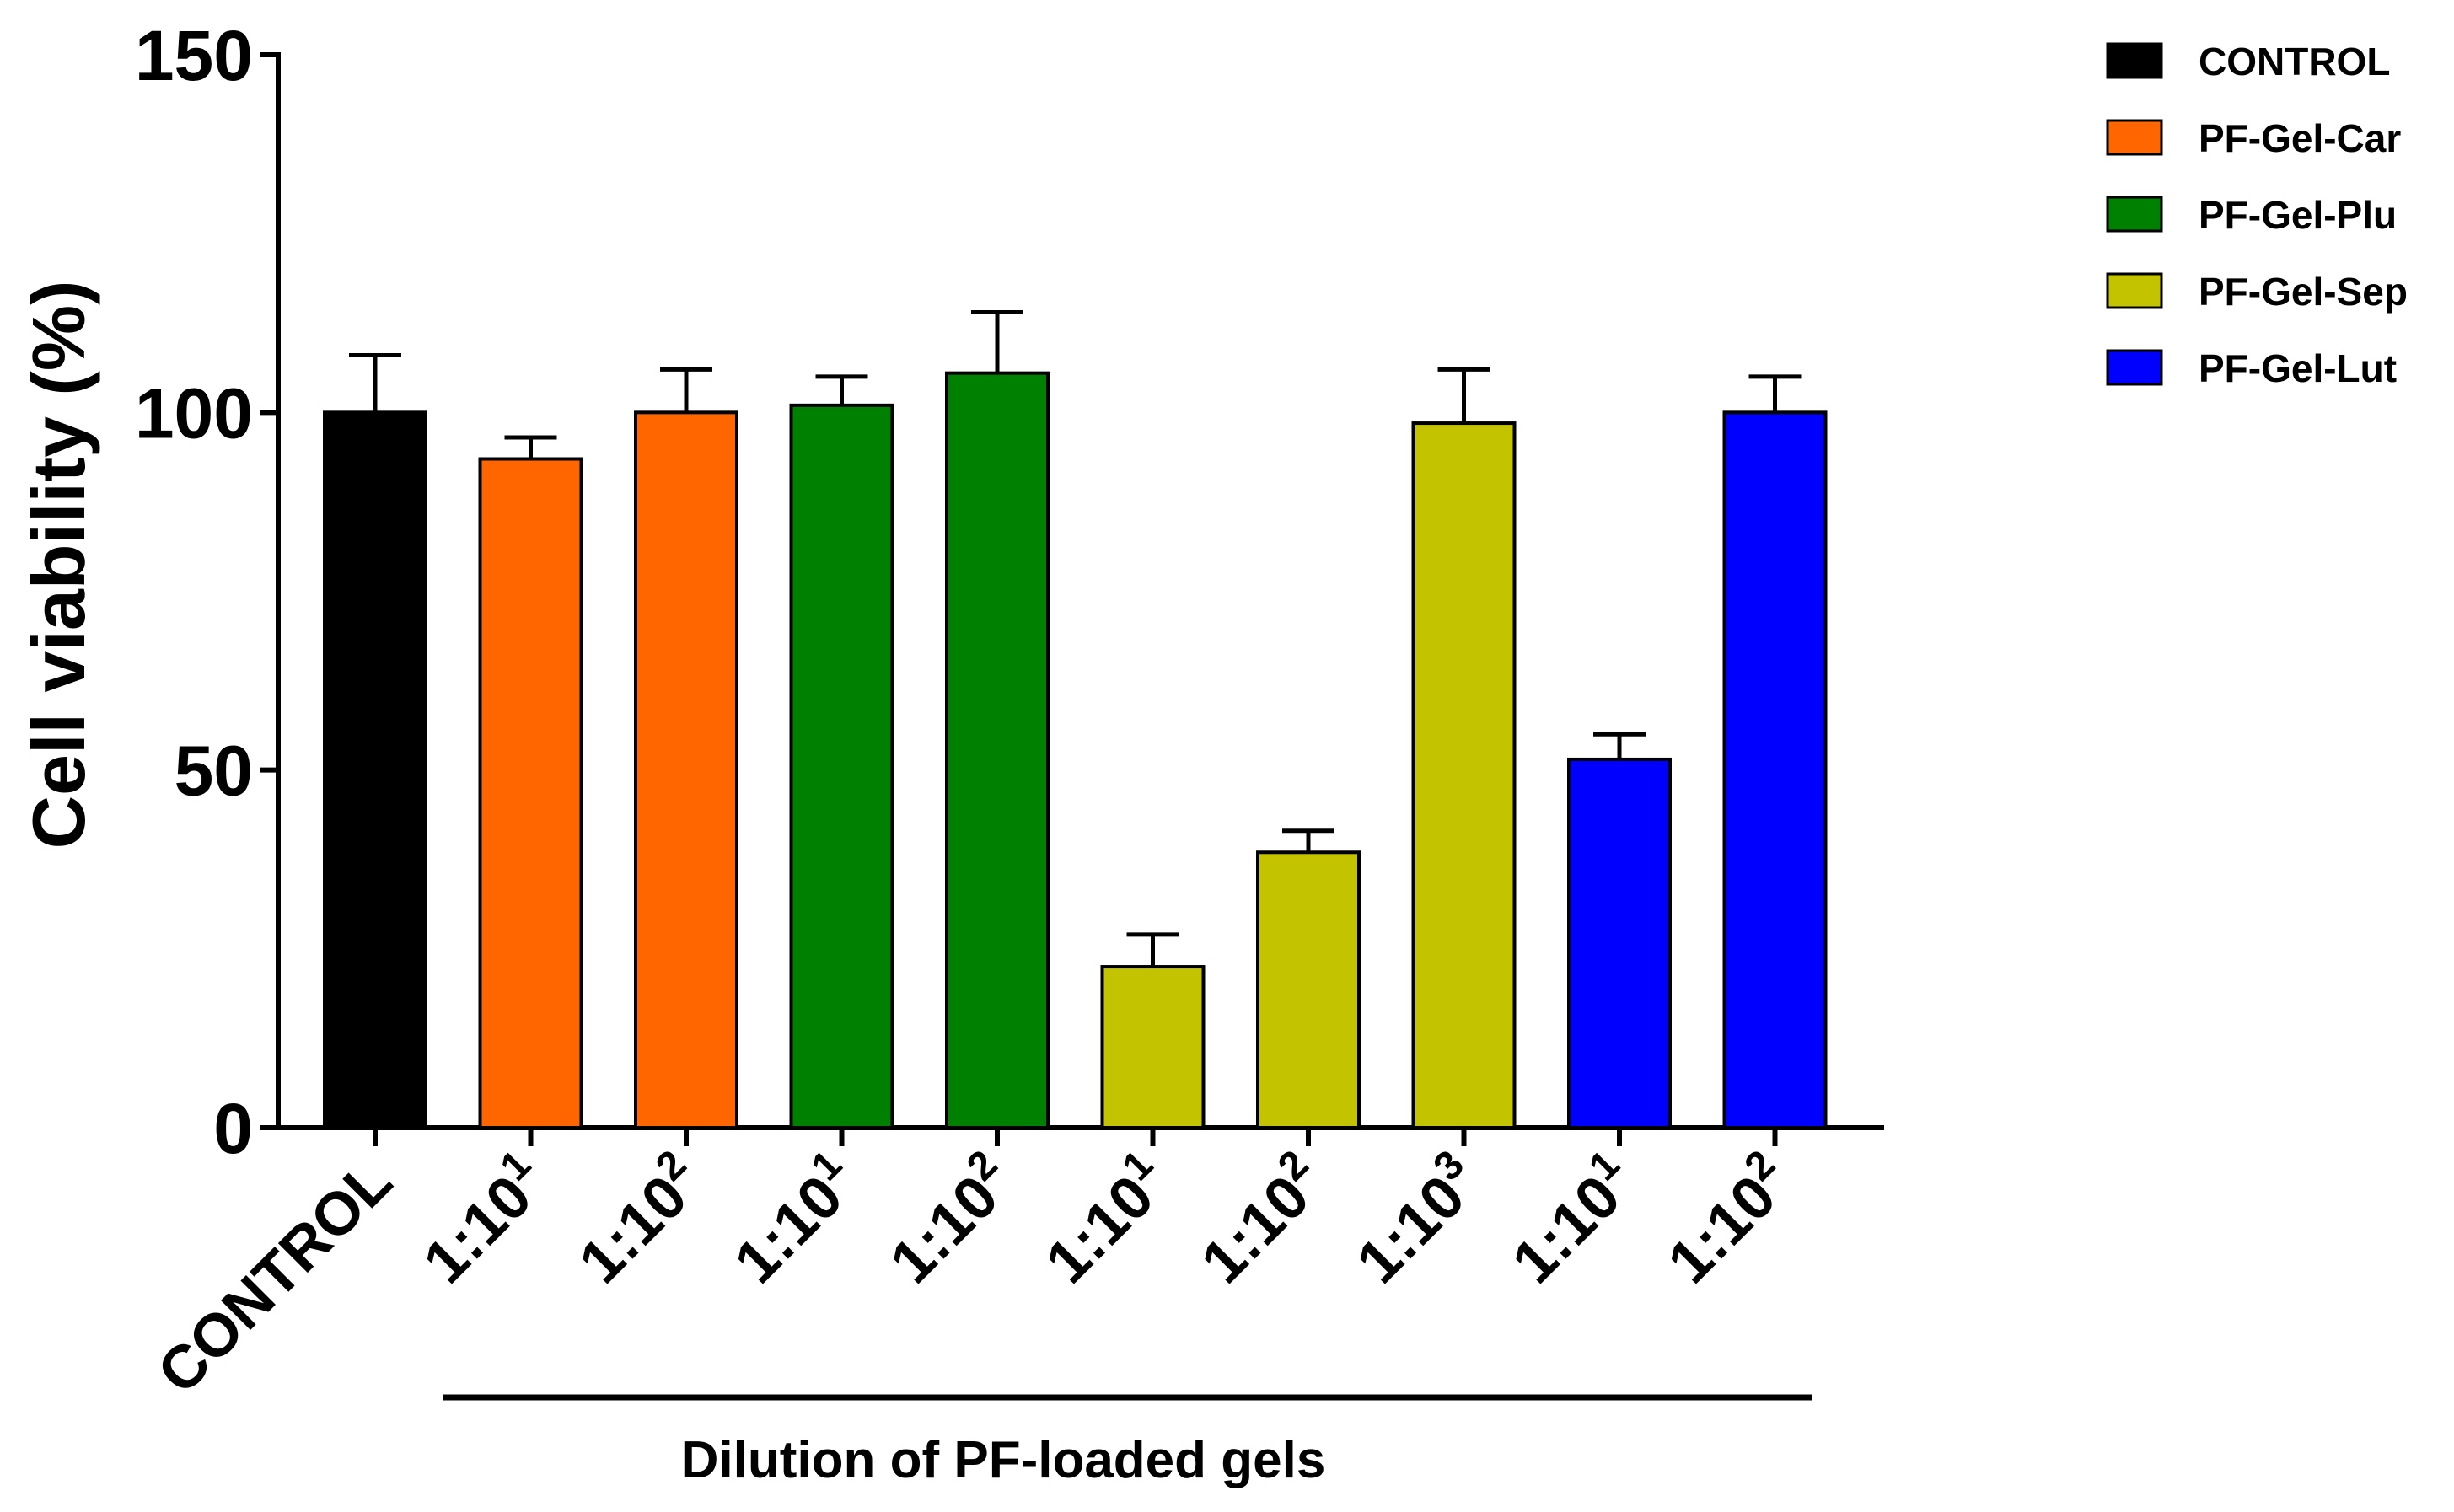 The image size is (2454, 1512). I want to click on legend-label: PF-Gel-Lut, so click(2298, 368).